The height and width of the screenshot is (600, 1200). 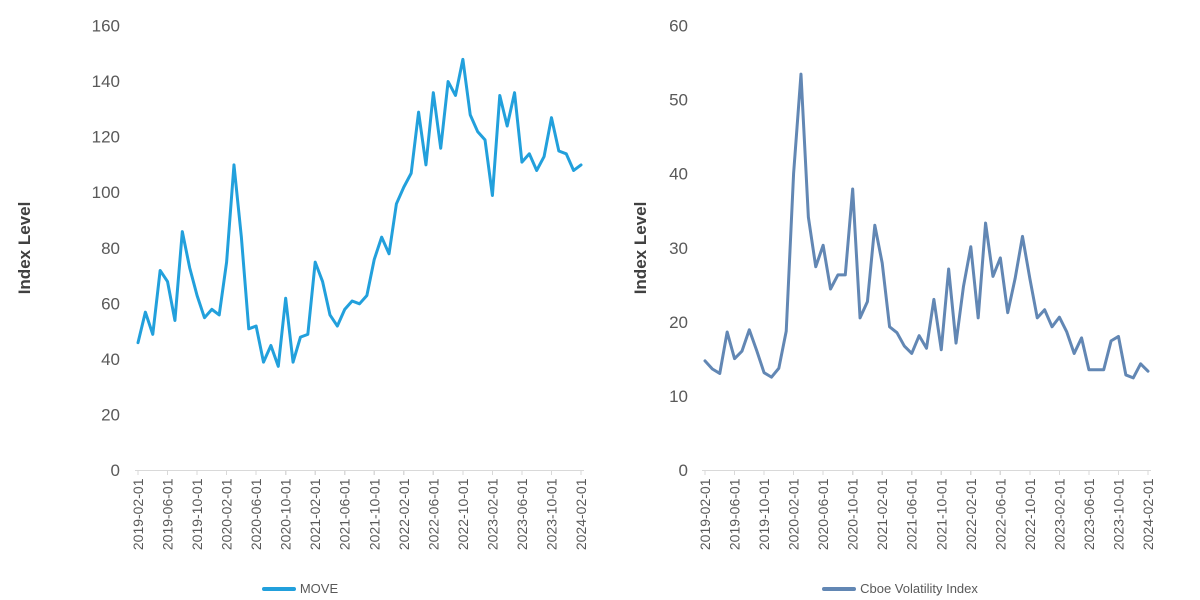 What do you see at coordinates (678, 100) in the screenshot?
I see `svg-text: 50` at bounding box center [678, 100].